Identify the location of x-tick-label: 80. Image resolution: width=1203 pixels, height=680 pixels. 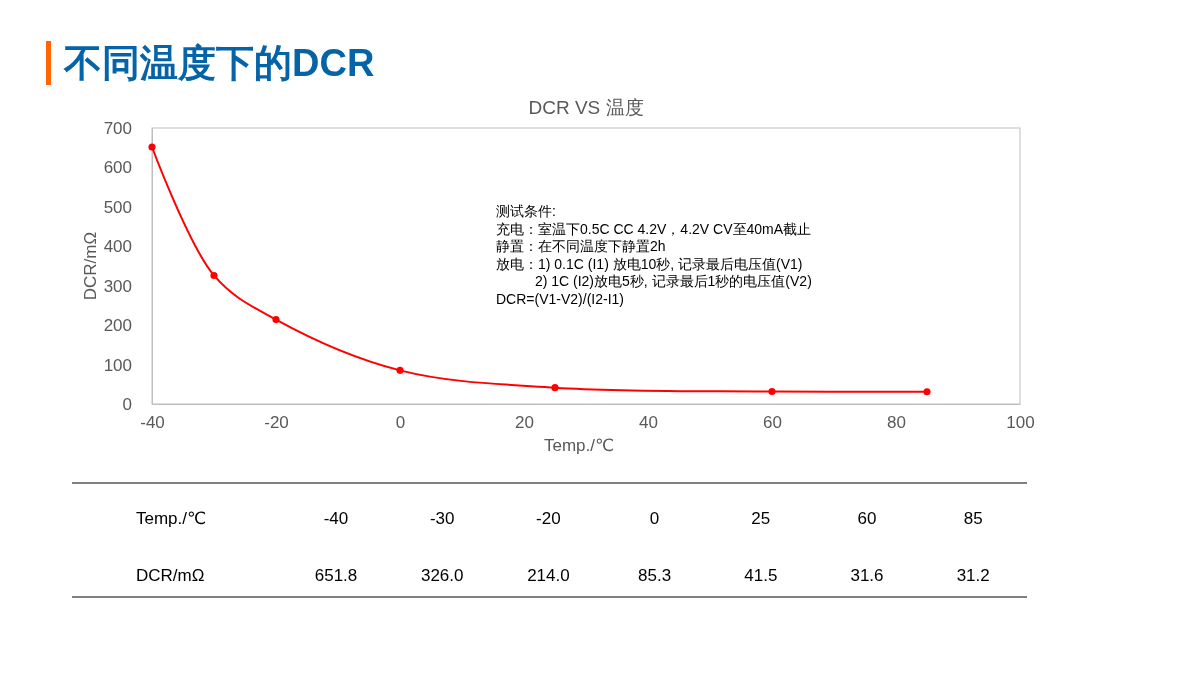
(896, 423).